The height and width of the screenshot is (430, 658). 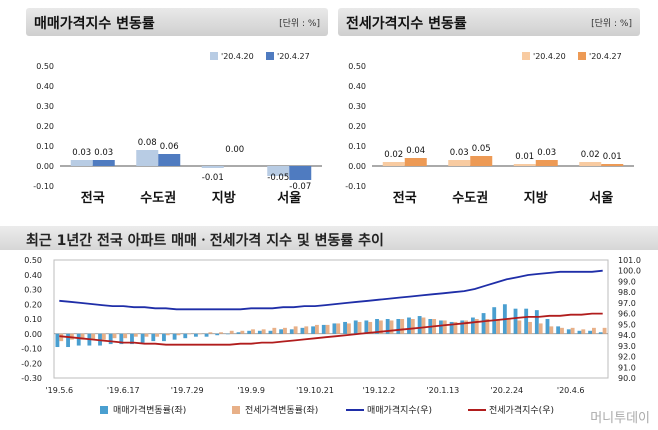 What do you see at coordinates (205, 241) in the screenshot?
I see `trend-title: 최근 1년간 전국 아파트 매매ㆍ전세가격 지수 및 변동률 추이` at bounding box center [205, 241].